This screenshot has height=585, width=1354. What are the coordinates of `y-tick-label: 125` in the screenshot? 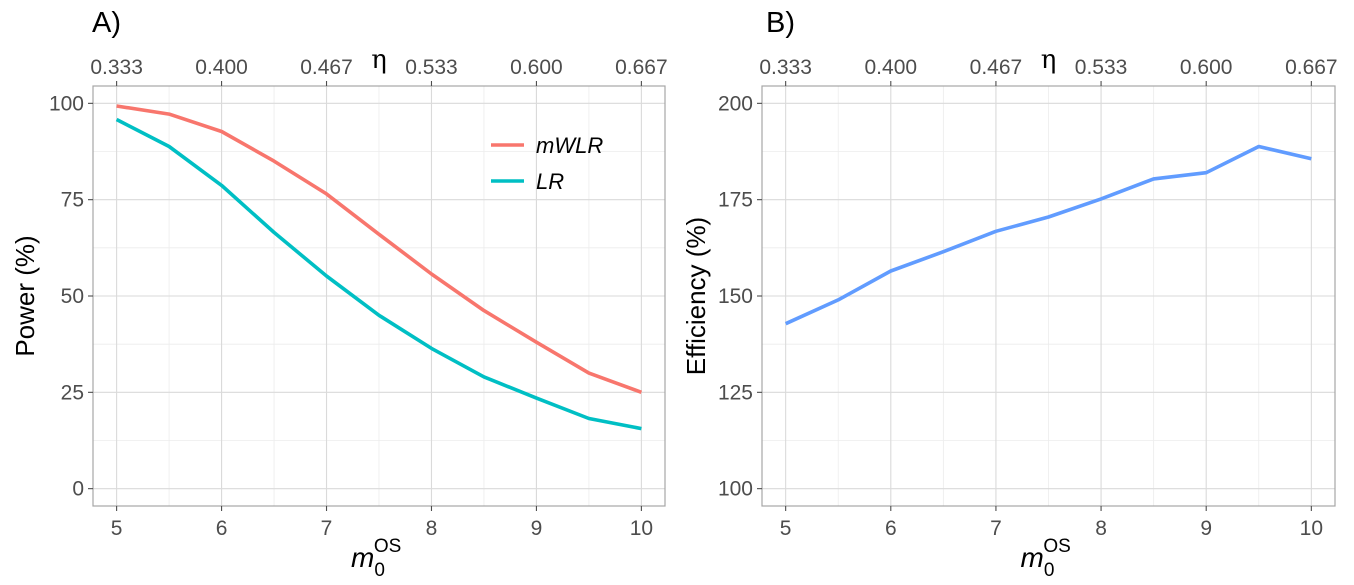 It's located at (735, 392).